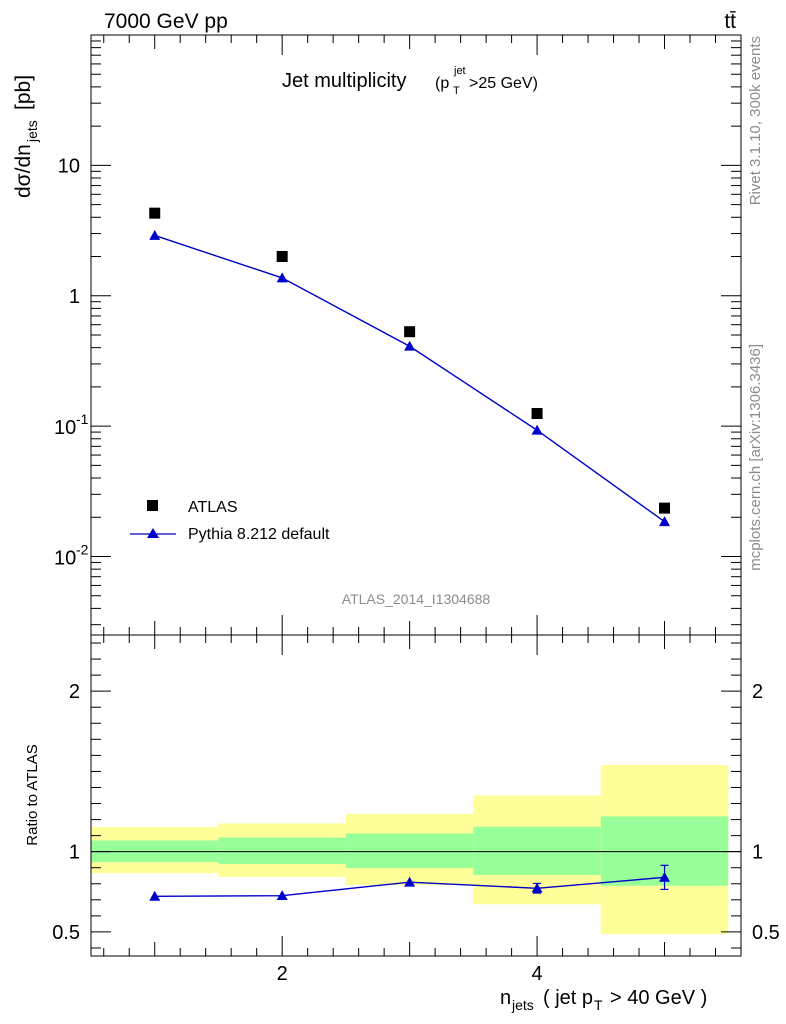  I want to click on ratio-xlabel: n jets ( jet p T > 40 GeV ), so click(603, 1000).